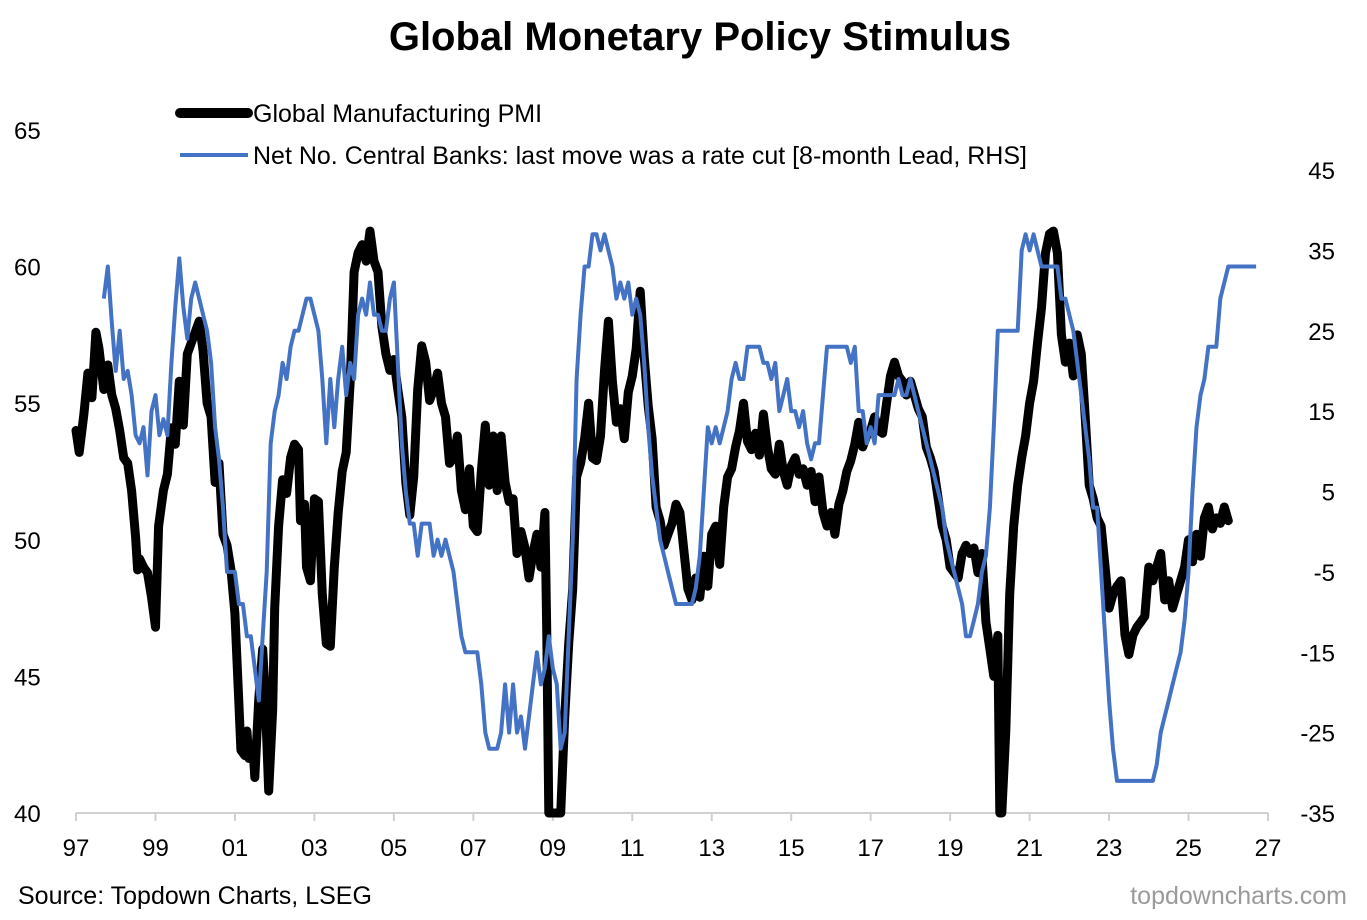  What do you see at coordinates (235, 848) in the screenshot?
I see `x-tick-label: 01` at bounding box center [235, 848].